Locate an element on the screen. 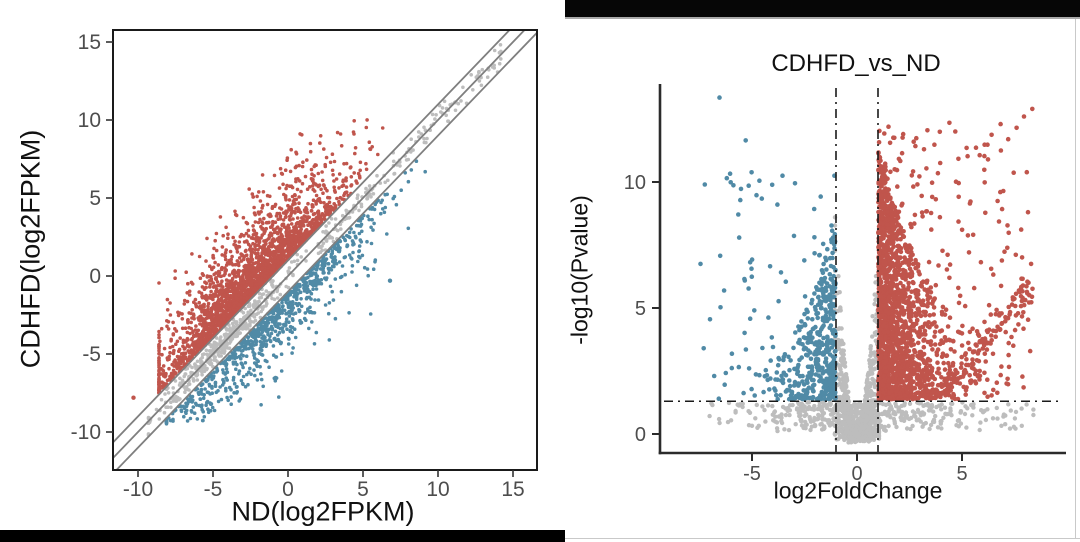 The width and height of the screenshot is (1080, 542). left-y-axis-title: CDHFD(log2FPKM) is located at coordinates (30, 249).